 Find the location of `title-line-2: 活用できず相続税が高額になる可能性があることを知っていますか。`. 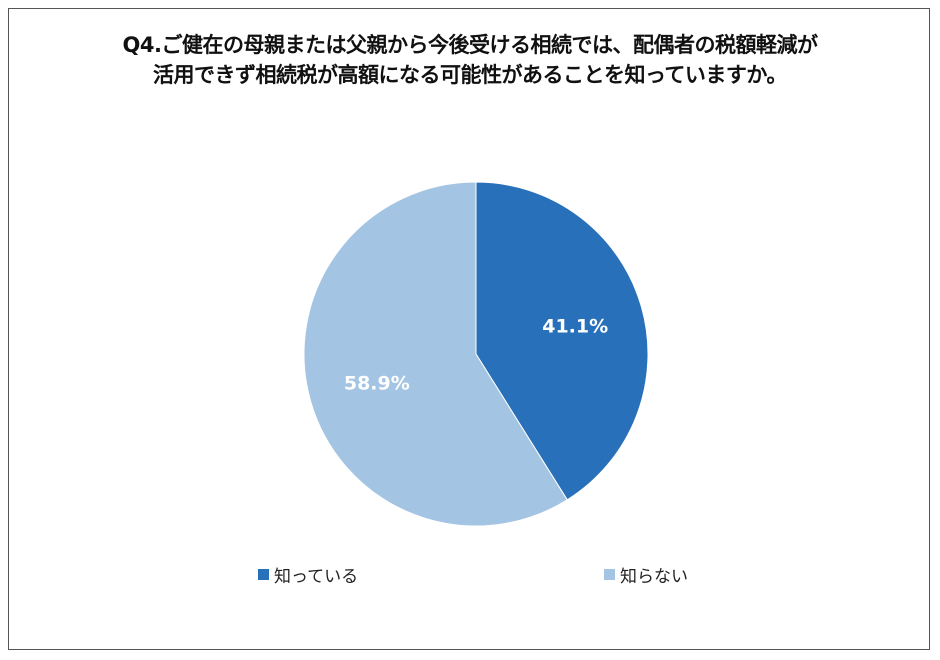

title-line-2: 活用できず相続税が高額になる可能性があることを知っていますか。 is located at coordinates (470, 75).